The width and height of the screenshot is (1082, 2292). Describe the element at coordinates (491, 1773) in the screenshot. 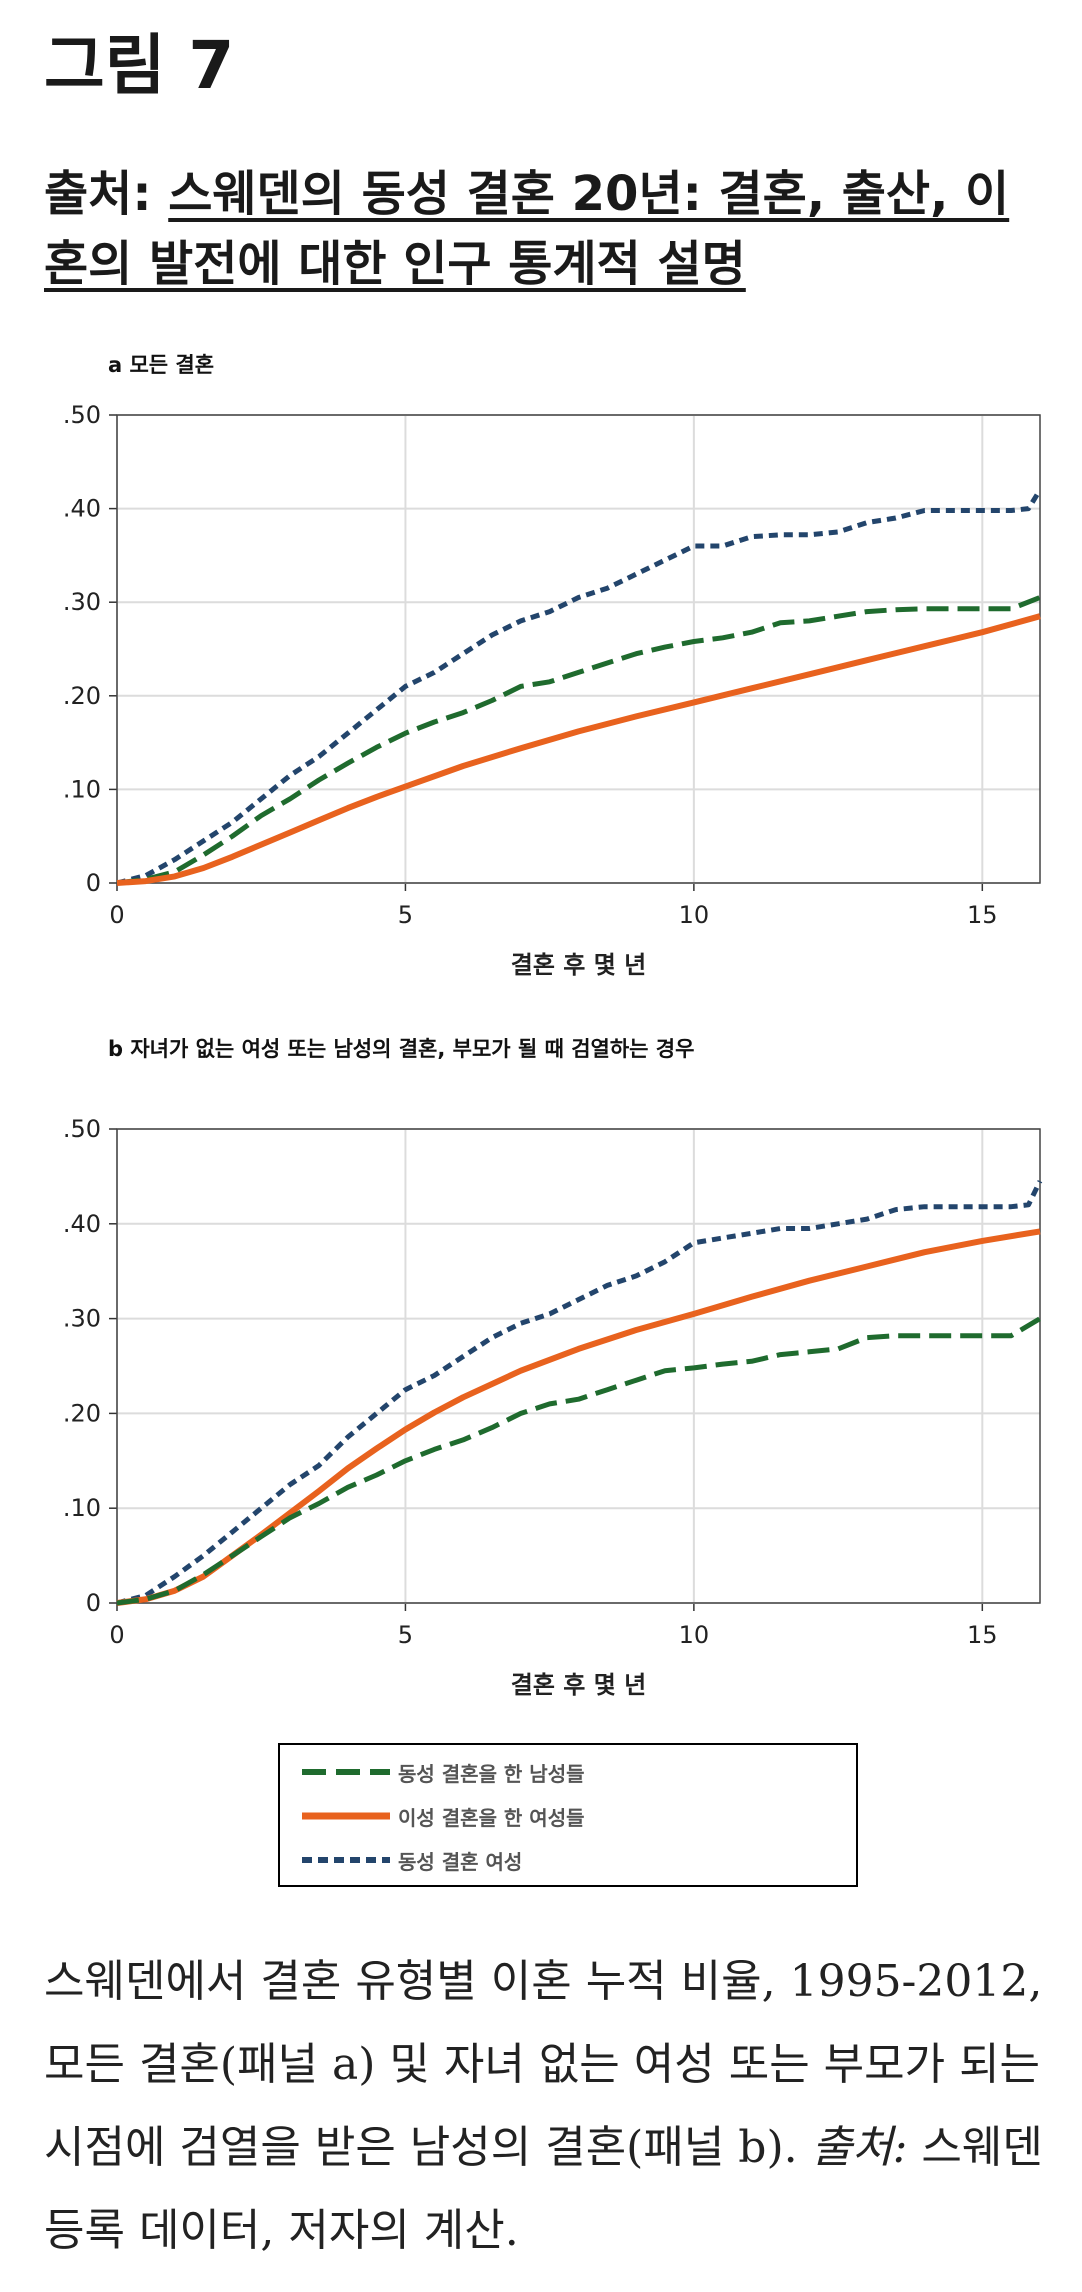

I see `legend-label-green: 동성 결혼을 한 남성들` at that location.